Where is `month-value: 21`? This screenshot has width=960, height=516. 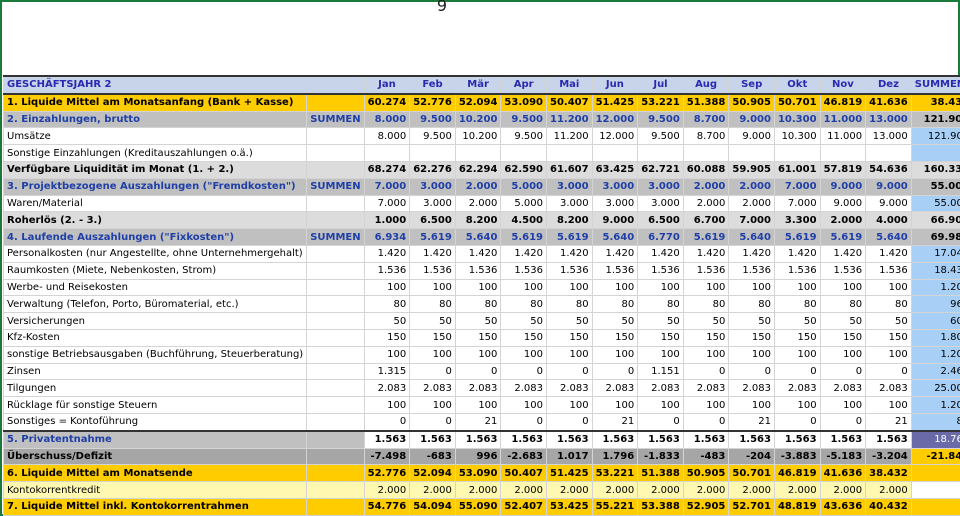
month-value: 21 is located at coordinates (615, 422).